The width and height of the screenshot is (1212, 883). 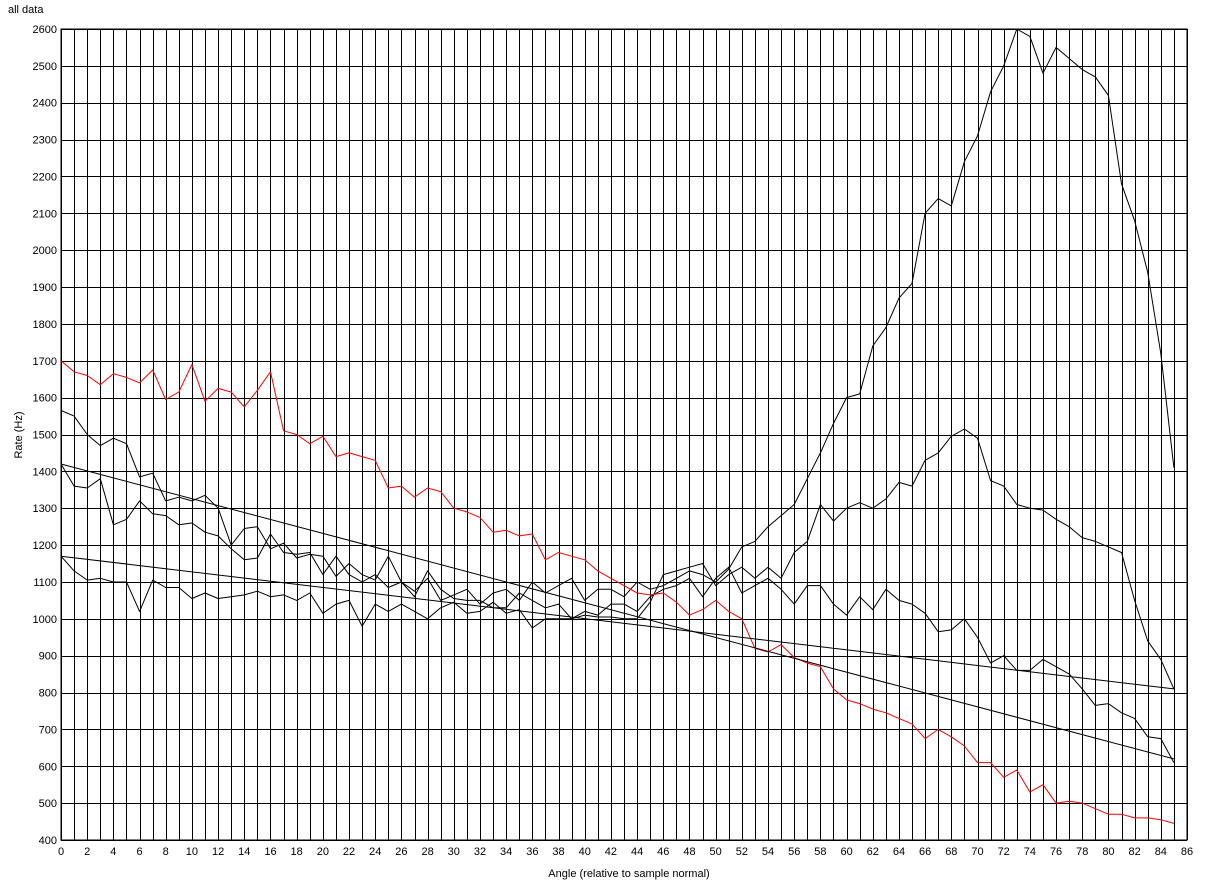 I want to click on y-tick-label: 1800, so click(x=45, y=325).